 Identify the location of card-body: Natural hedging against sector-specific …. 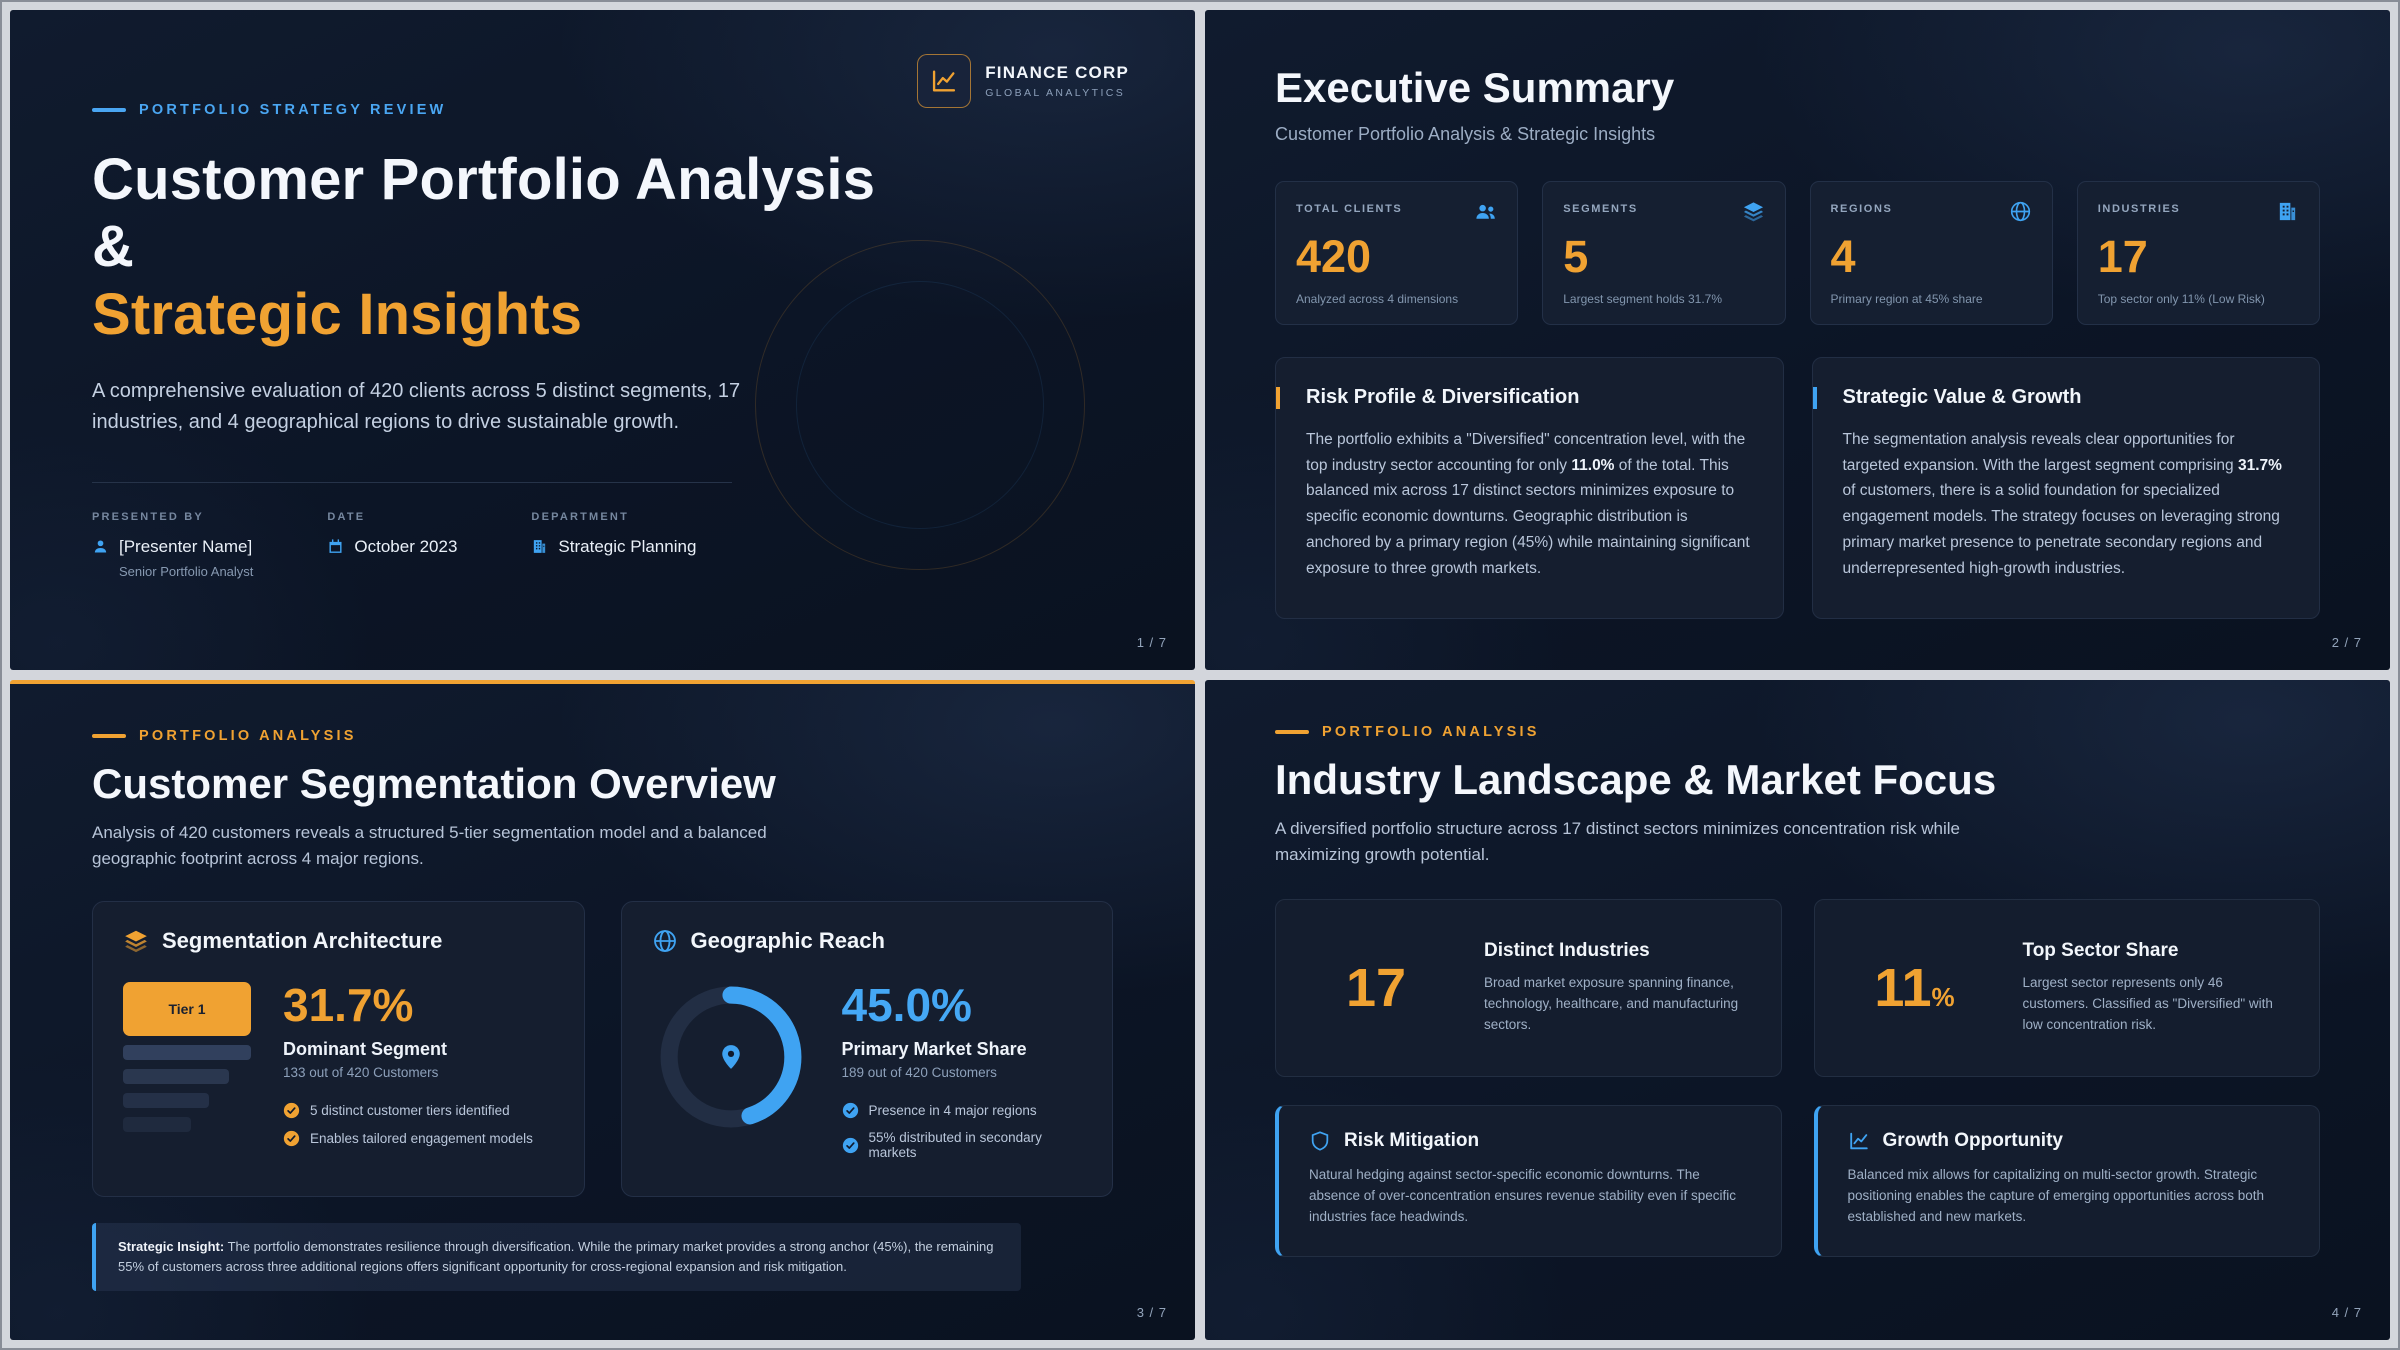
(1522, 1195).